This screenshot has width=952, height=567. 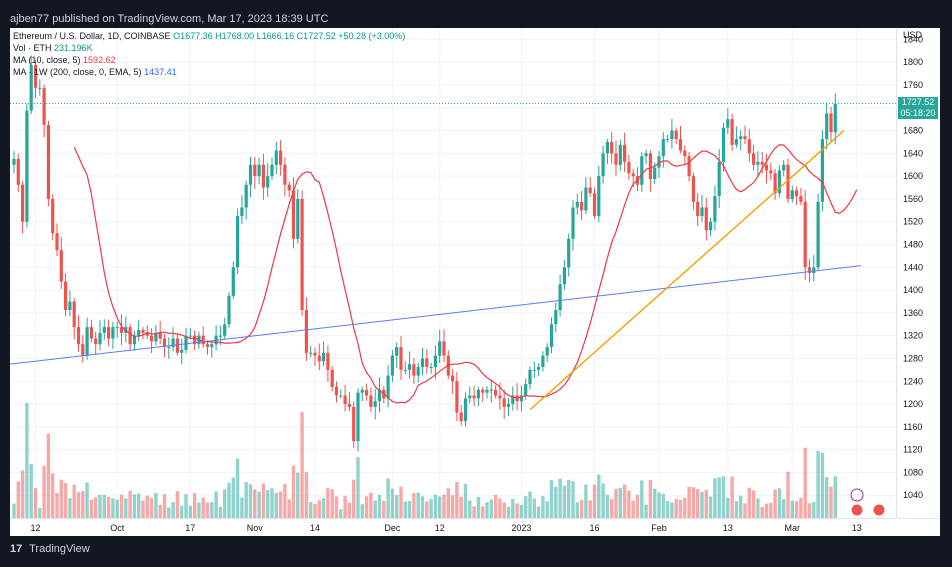 What do you see at coordinates (47, 60) in the screenshot?
I see `legend-ma-label: MA (10, close, 5)` at bounding box center [47, 60].